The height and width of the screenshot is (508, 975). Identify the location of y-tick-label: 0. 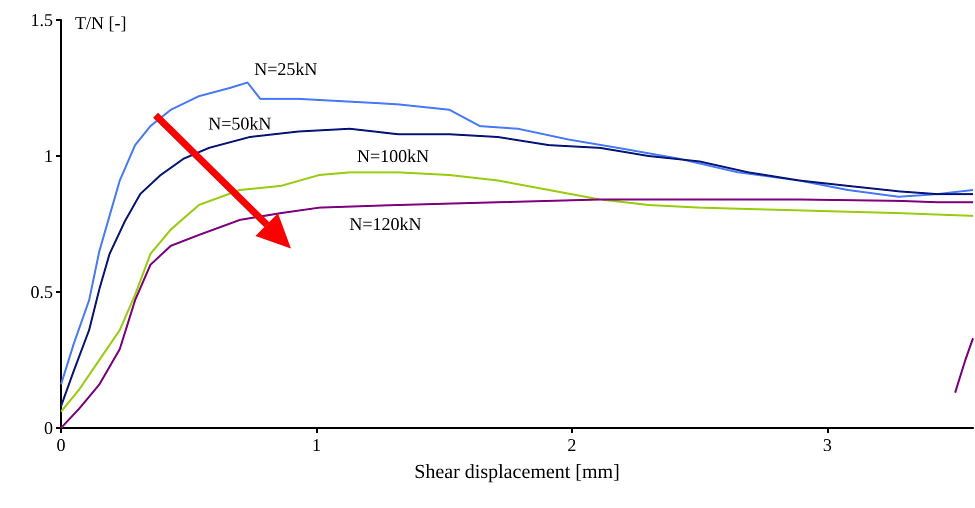
(48, 428).